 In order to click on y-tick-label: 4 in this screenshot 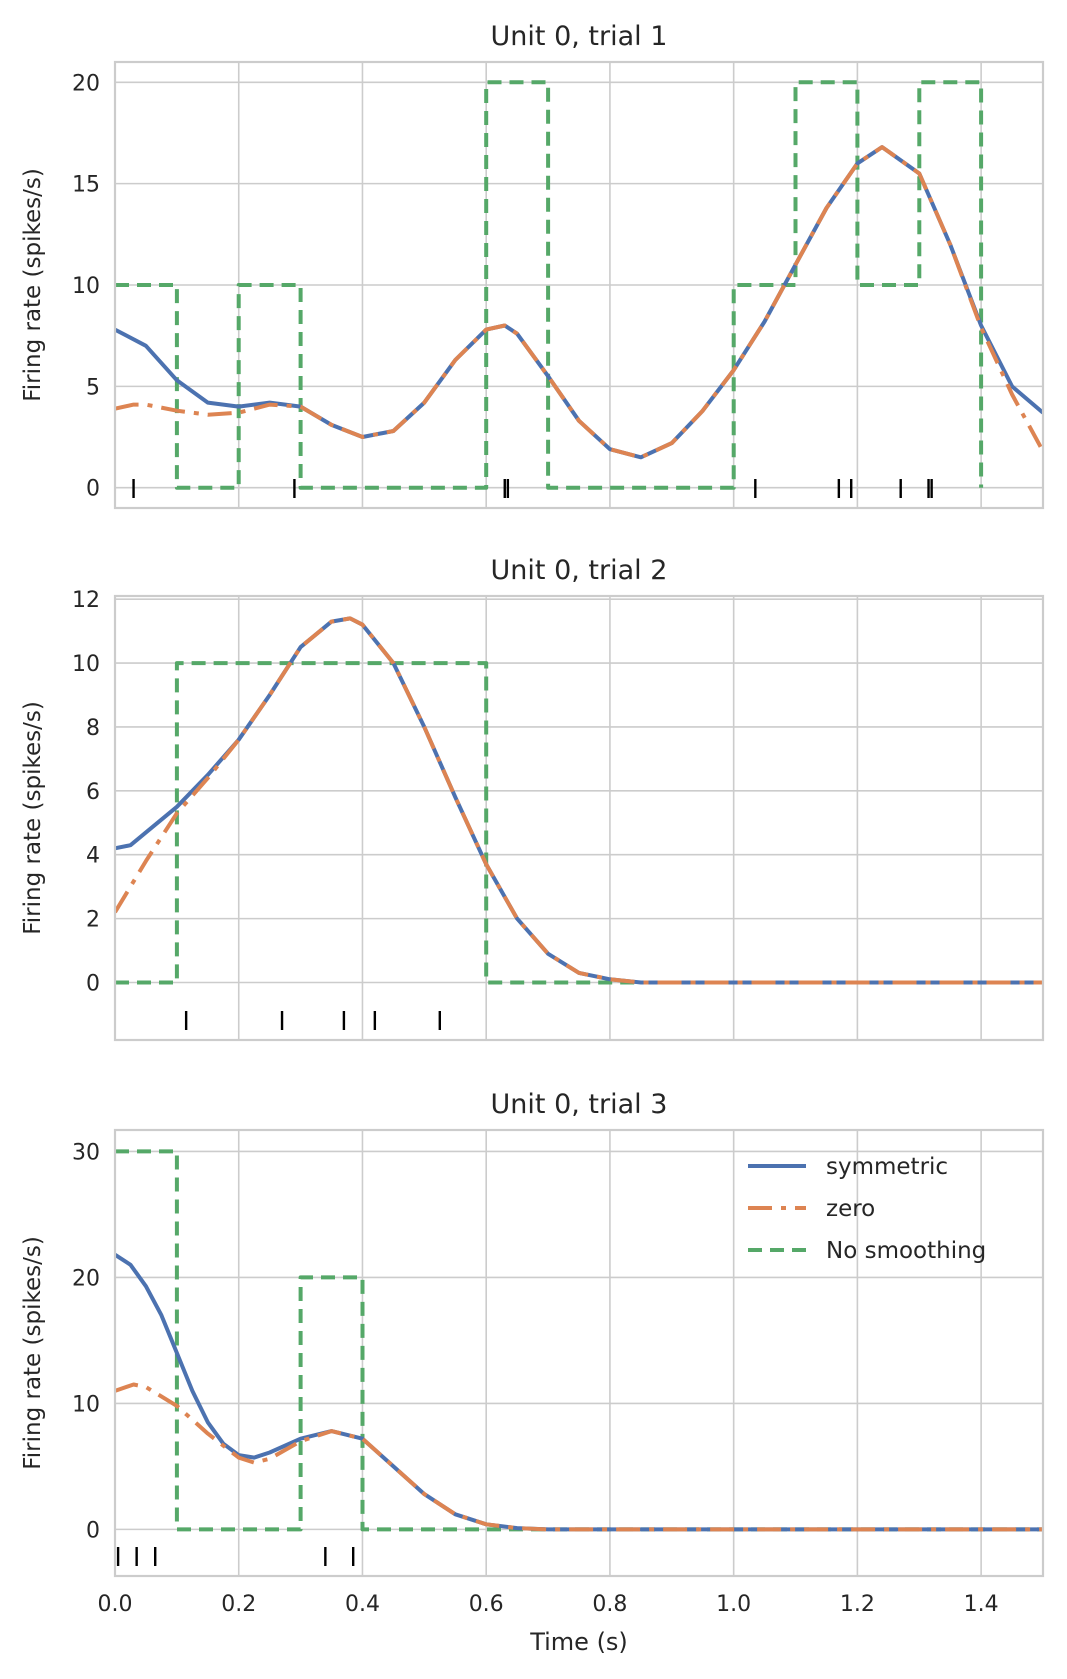, I will do `click(93, 856)`.